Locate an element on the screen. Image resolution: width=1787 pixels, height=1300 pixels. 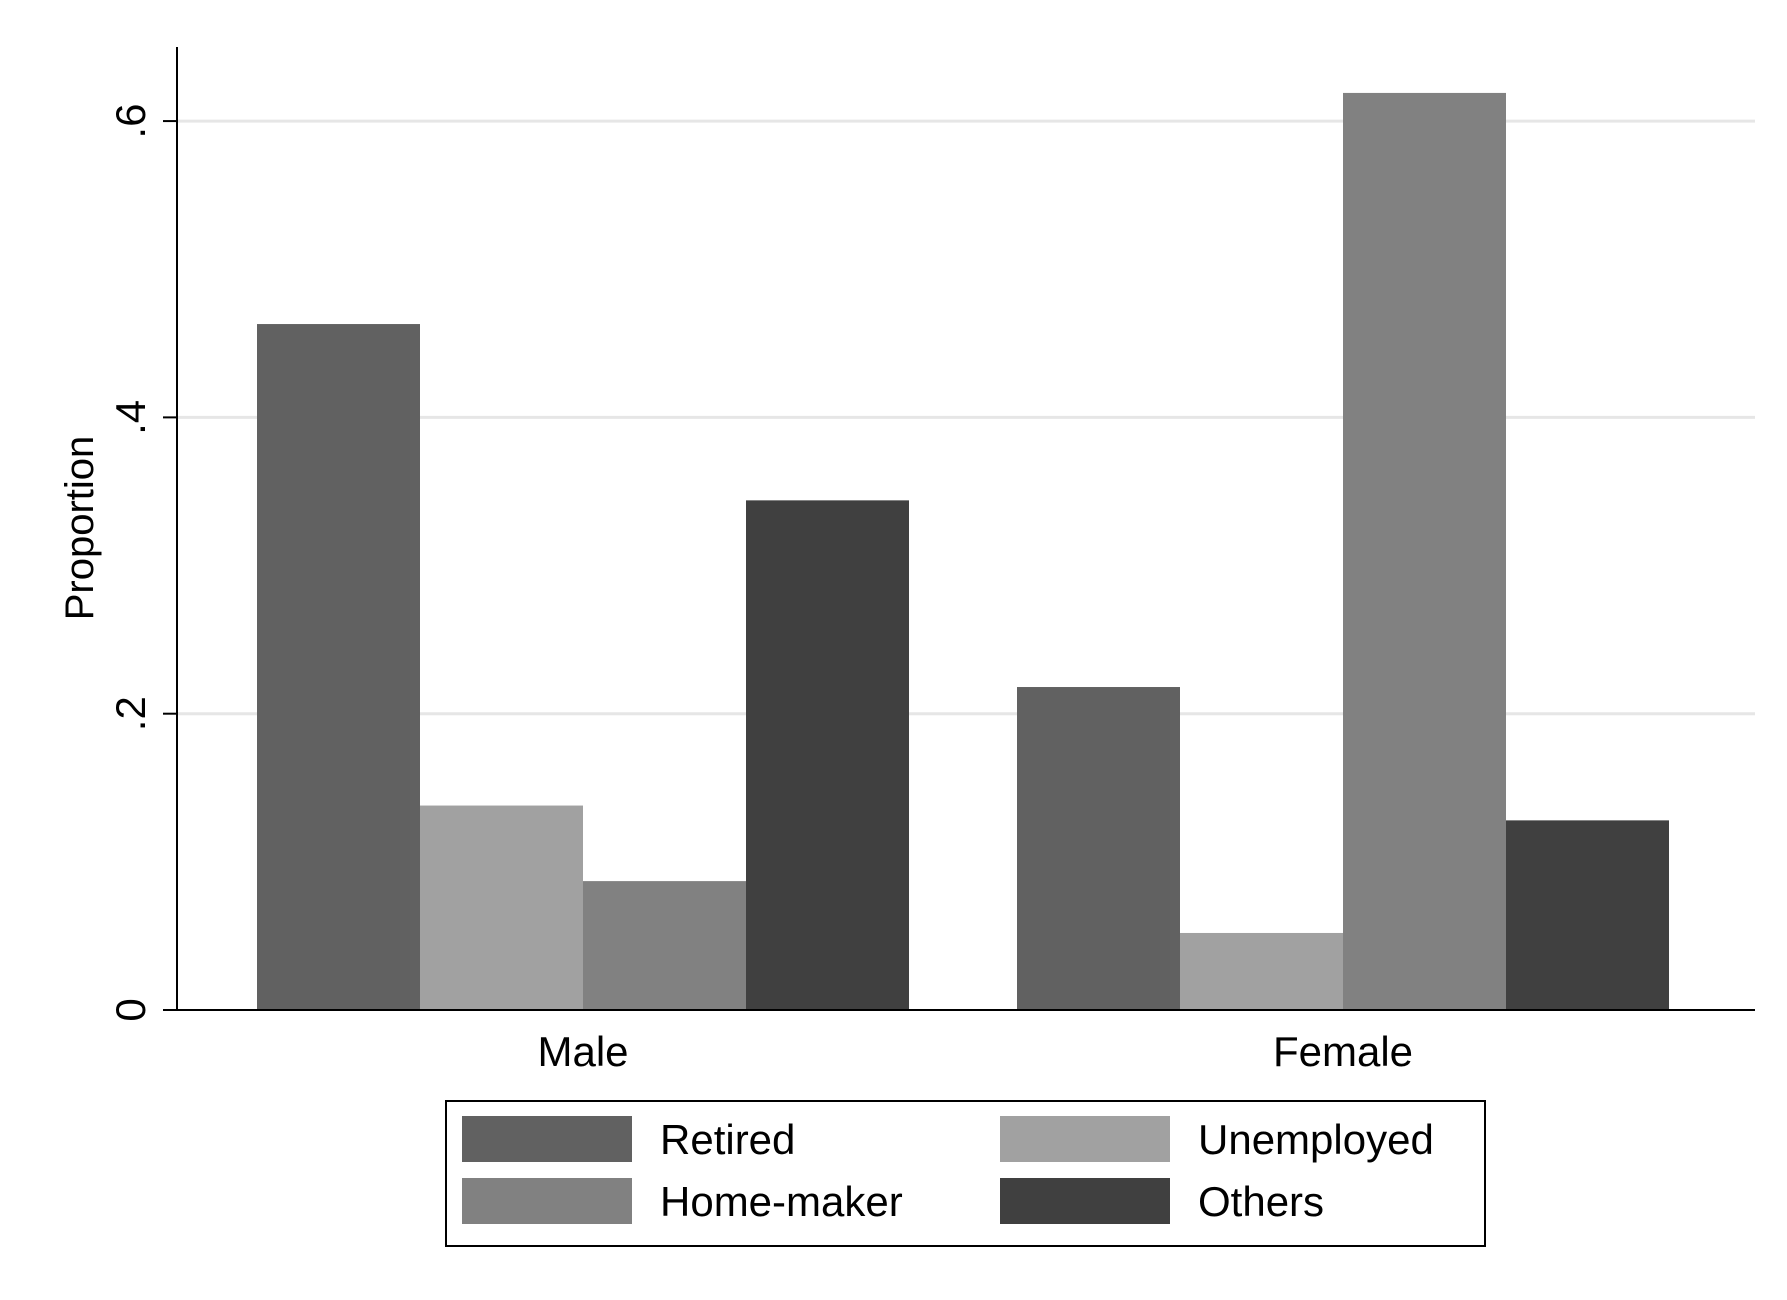
y-axis-label: Proportion is located at coordinates (80, 528).